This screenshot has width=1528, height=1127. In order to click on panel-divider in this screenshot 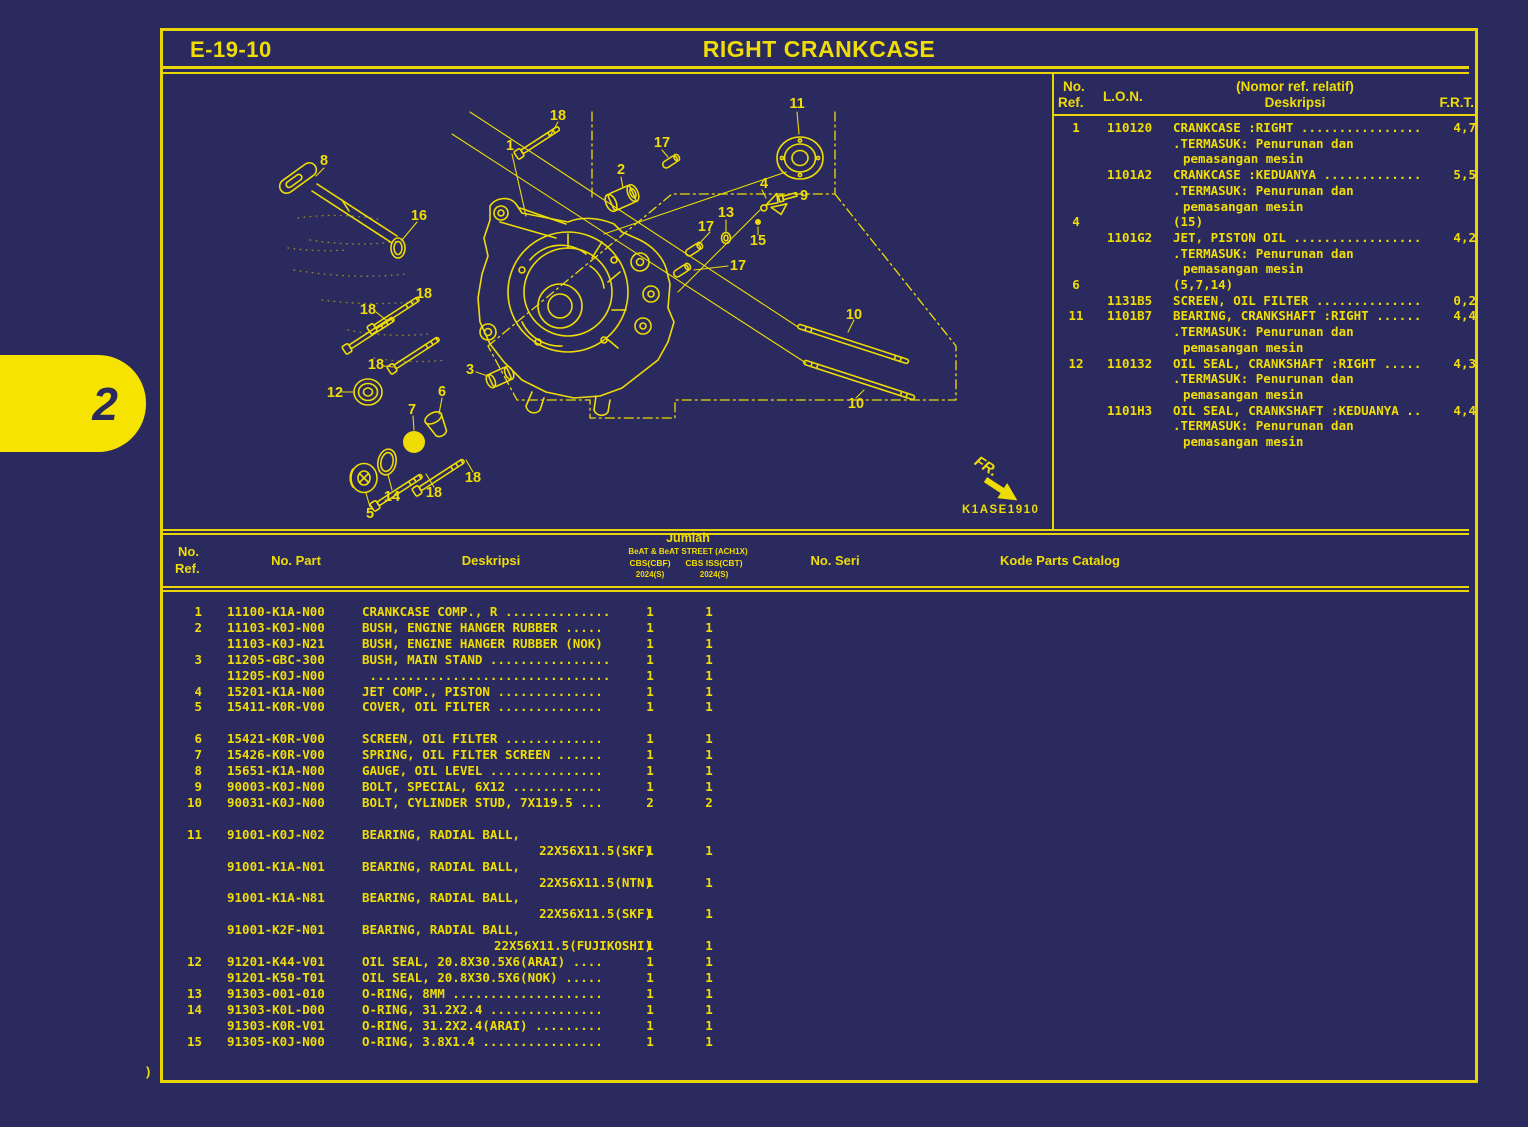, I will do `click(1053, 302)`.